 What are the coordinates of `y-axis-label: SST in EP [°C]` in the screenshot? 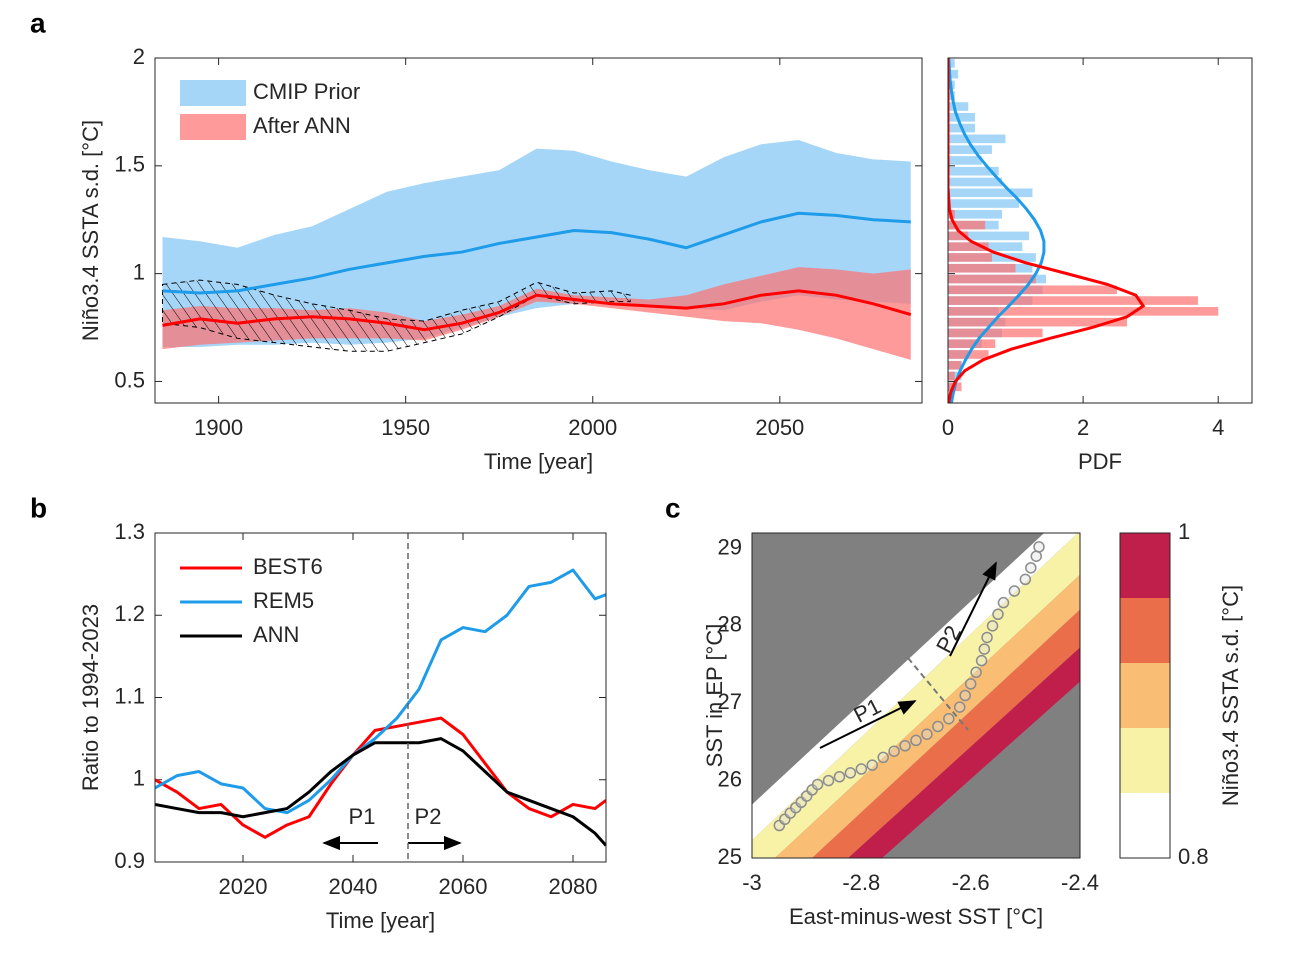 It's located at (714, 696).